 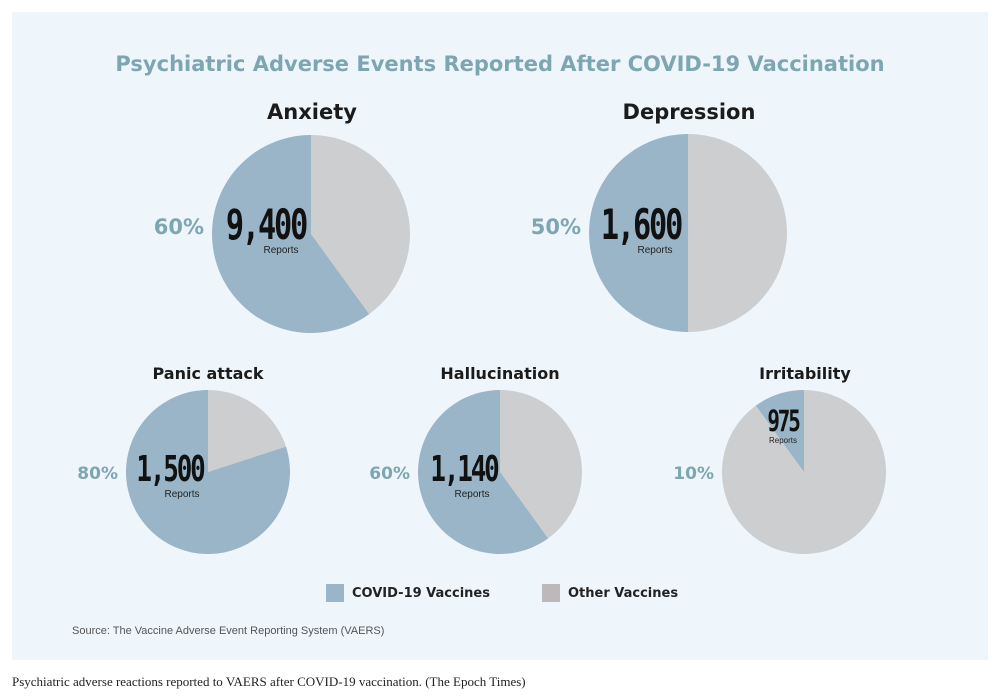 I want to click on reports-label-irritability: Reports, so click(x=782, y=440).